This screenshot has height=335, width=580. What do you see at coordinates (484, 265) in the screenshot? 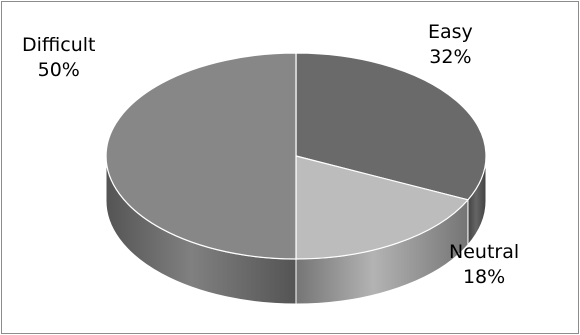
I see `data-label-neutral: Neutral 18%` at bounding box center [484, 265].